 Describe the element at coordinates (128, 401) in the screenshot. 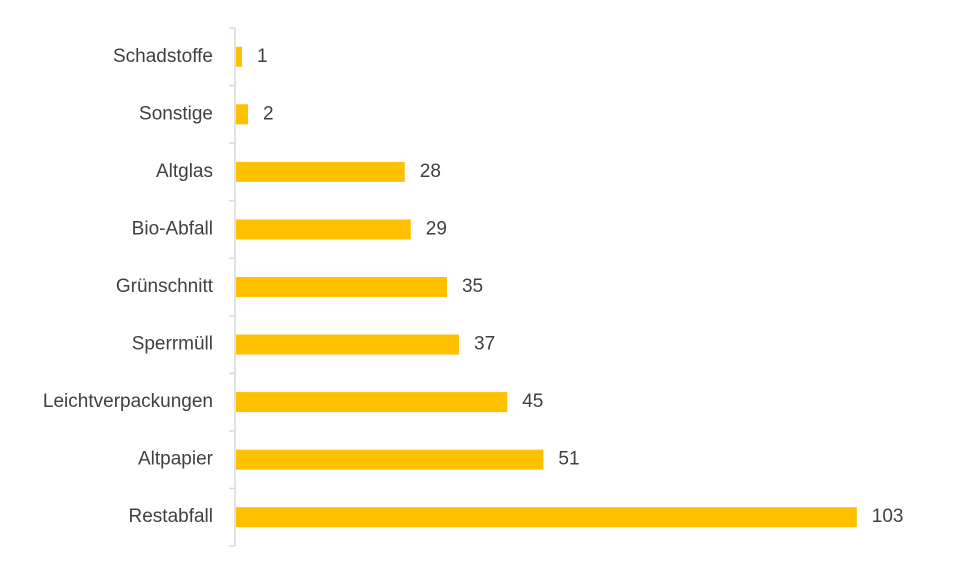

I see `category-label: Leichtverpackungen` at that location.